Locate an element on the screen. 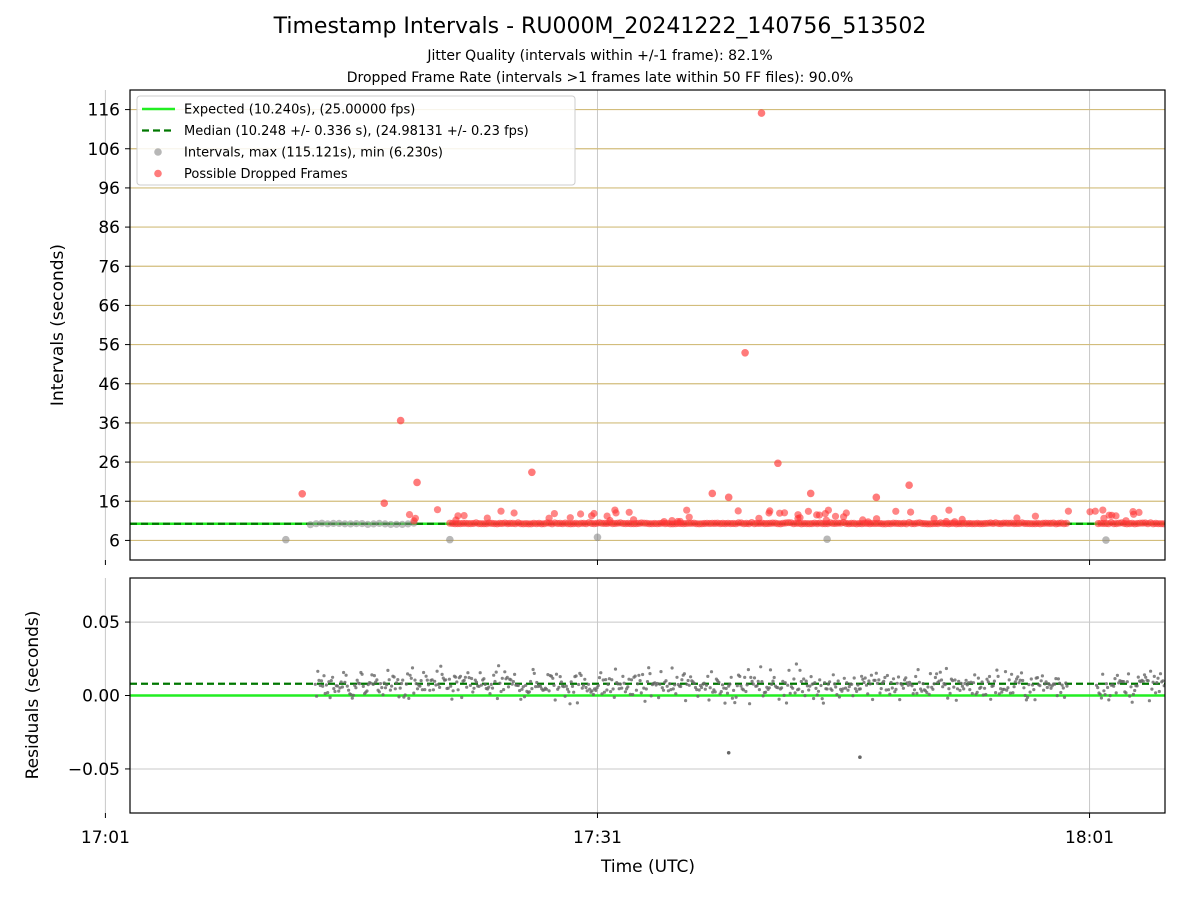 This screenshot has height=900, width=1200. intervals-y-tick-label: 26 is located at coordinates (109, 463).